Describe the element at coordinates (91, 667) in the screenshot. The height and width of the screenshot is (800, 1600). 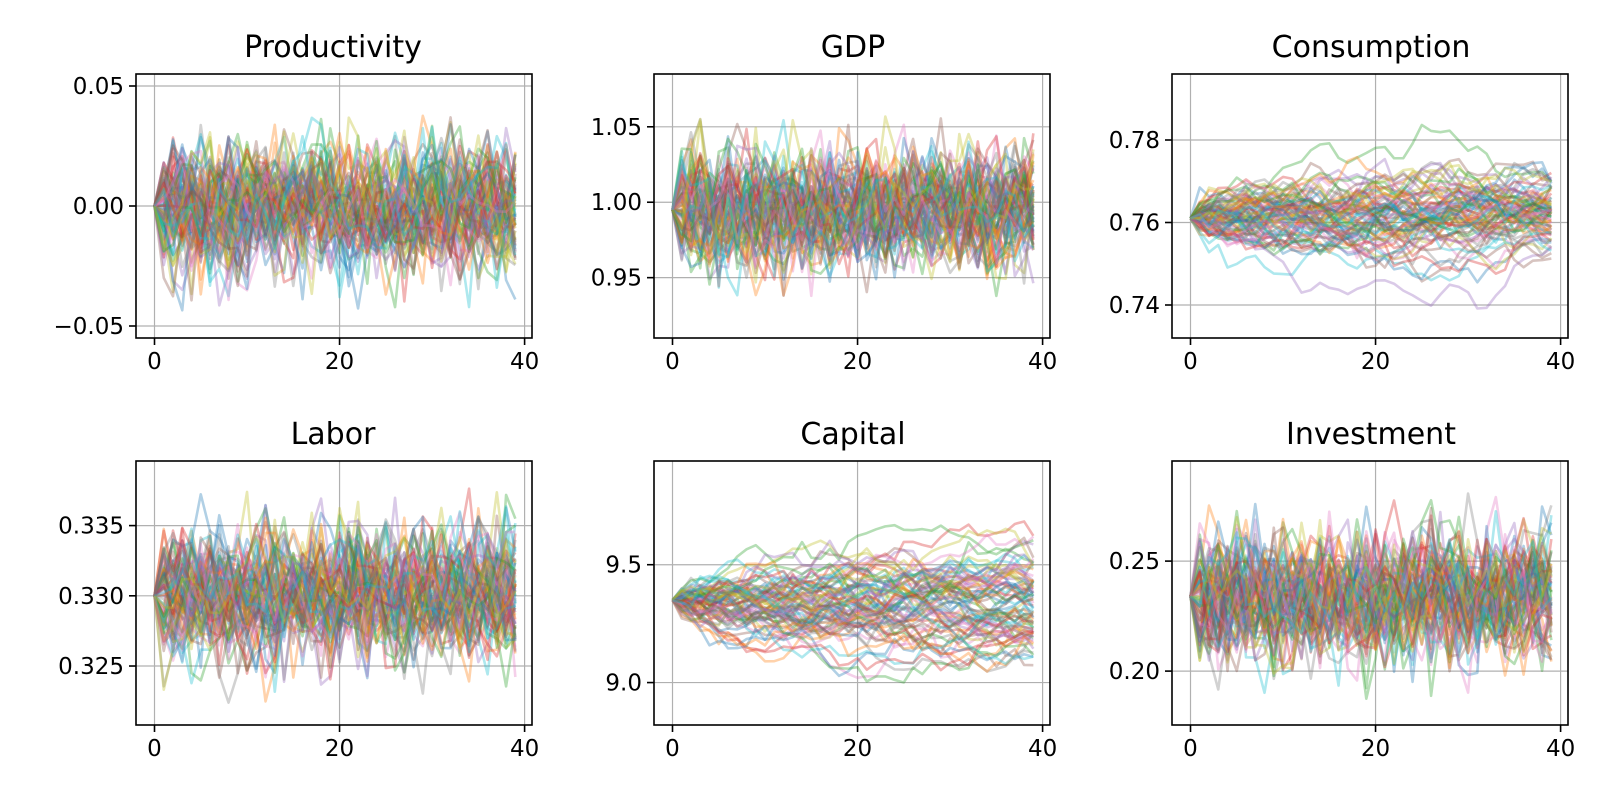
I see `y-tick-label: 0.325` at that location.